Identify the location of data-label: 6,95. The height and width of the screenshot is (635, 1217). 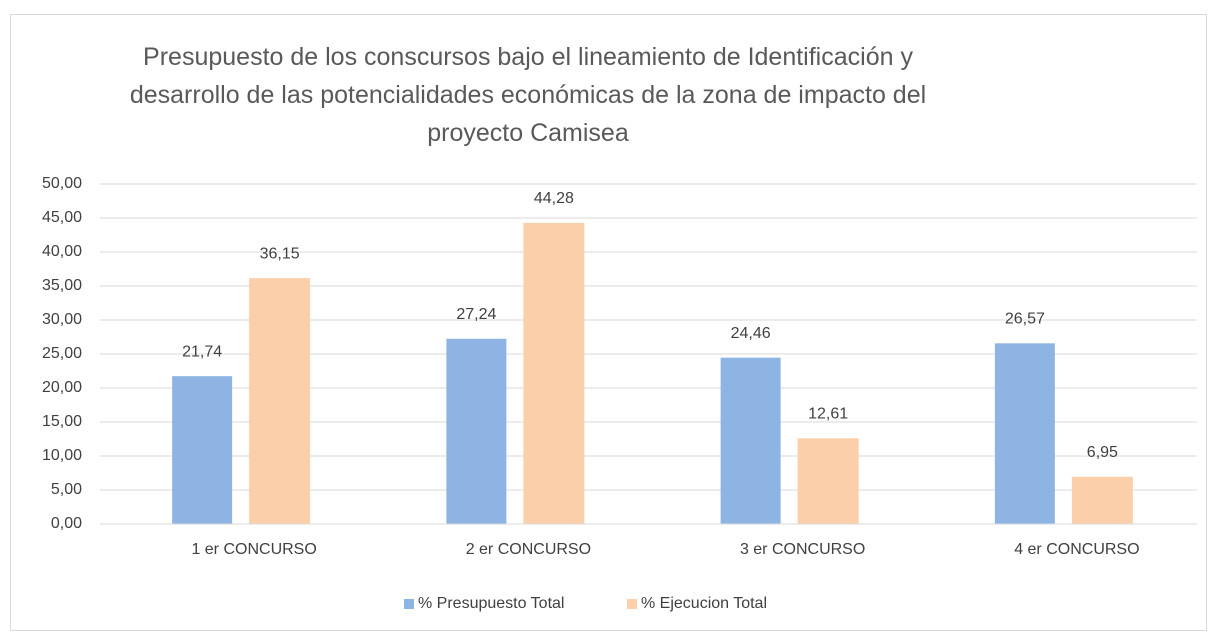
(1102, 452).